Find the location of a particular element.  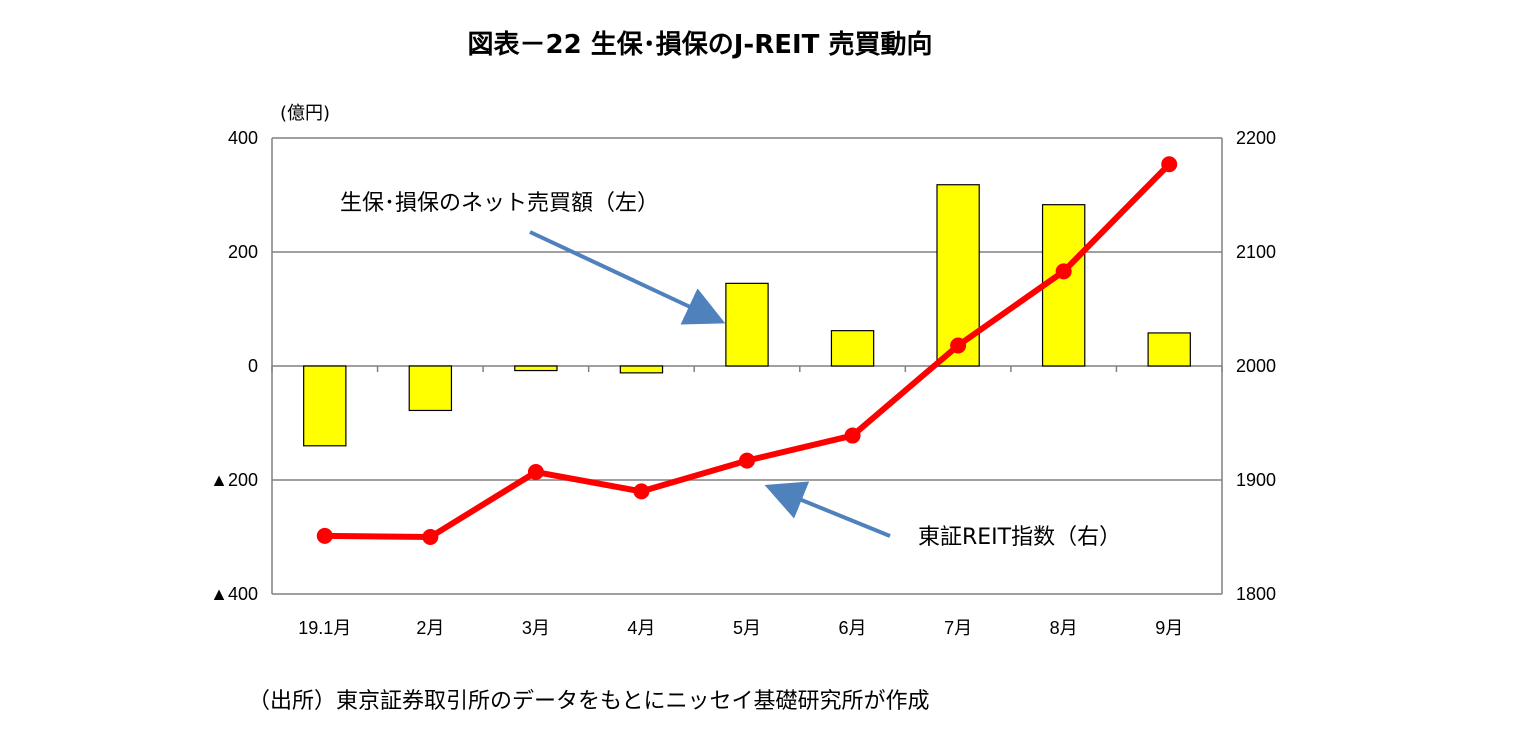

bar-series-annotation: 生保･損保のネット売買額（左） is located at coordinates (499, 203).